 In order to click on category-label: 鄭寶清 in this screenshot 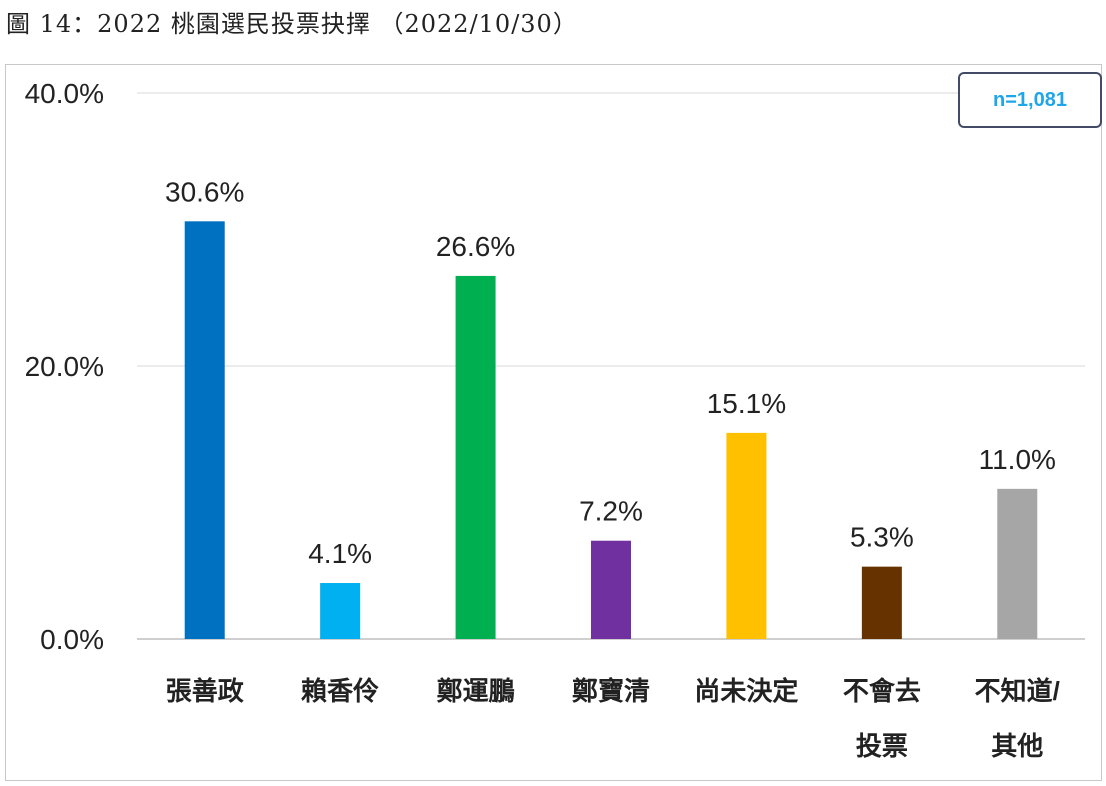, I will do `click(611, 691)`.